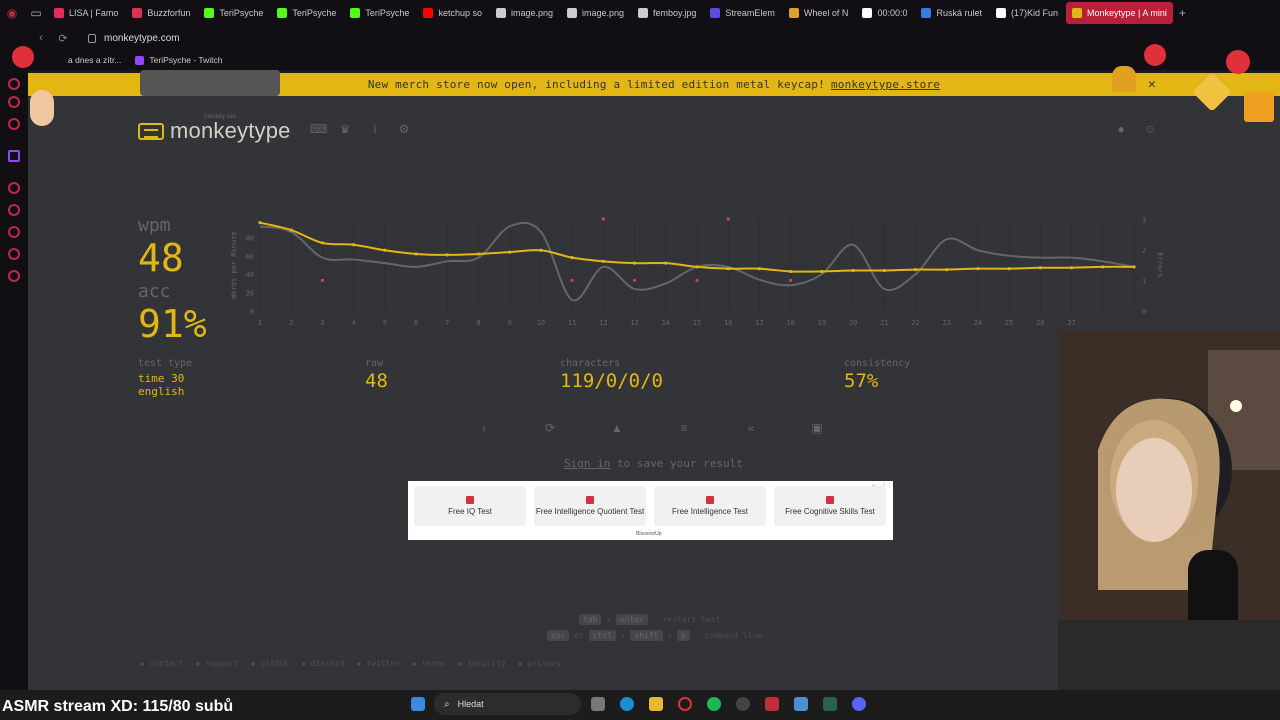 This screenshot has width=1280, height=720. What do you see at coordinates (452, 13) in the screenshot?
I see `browser-tab: ketchup so` at bounding box center [452, 13].